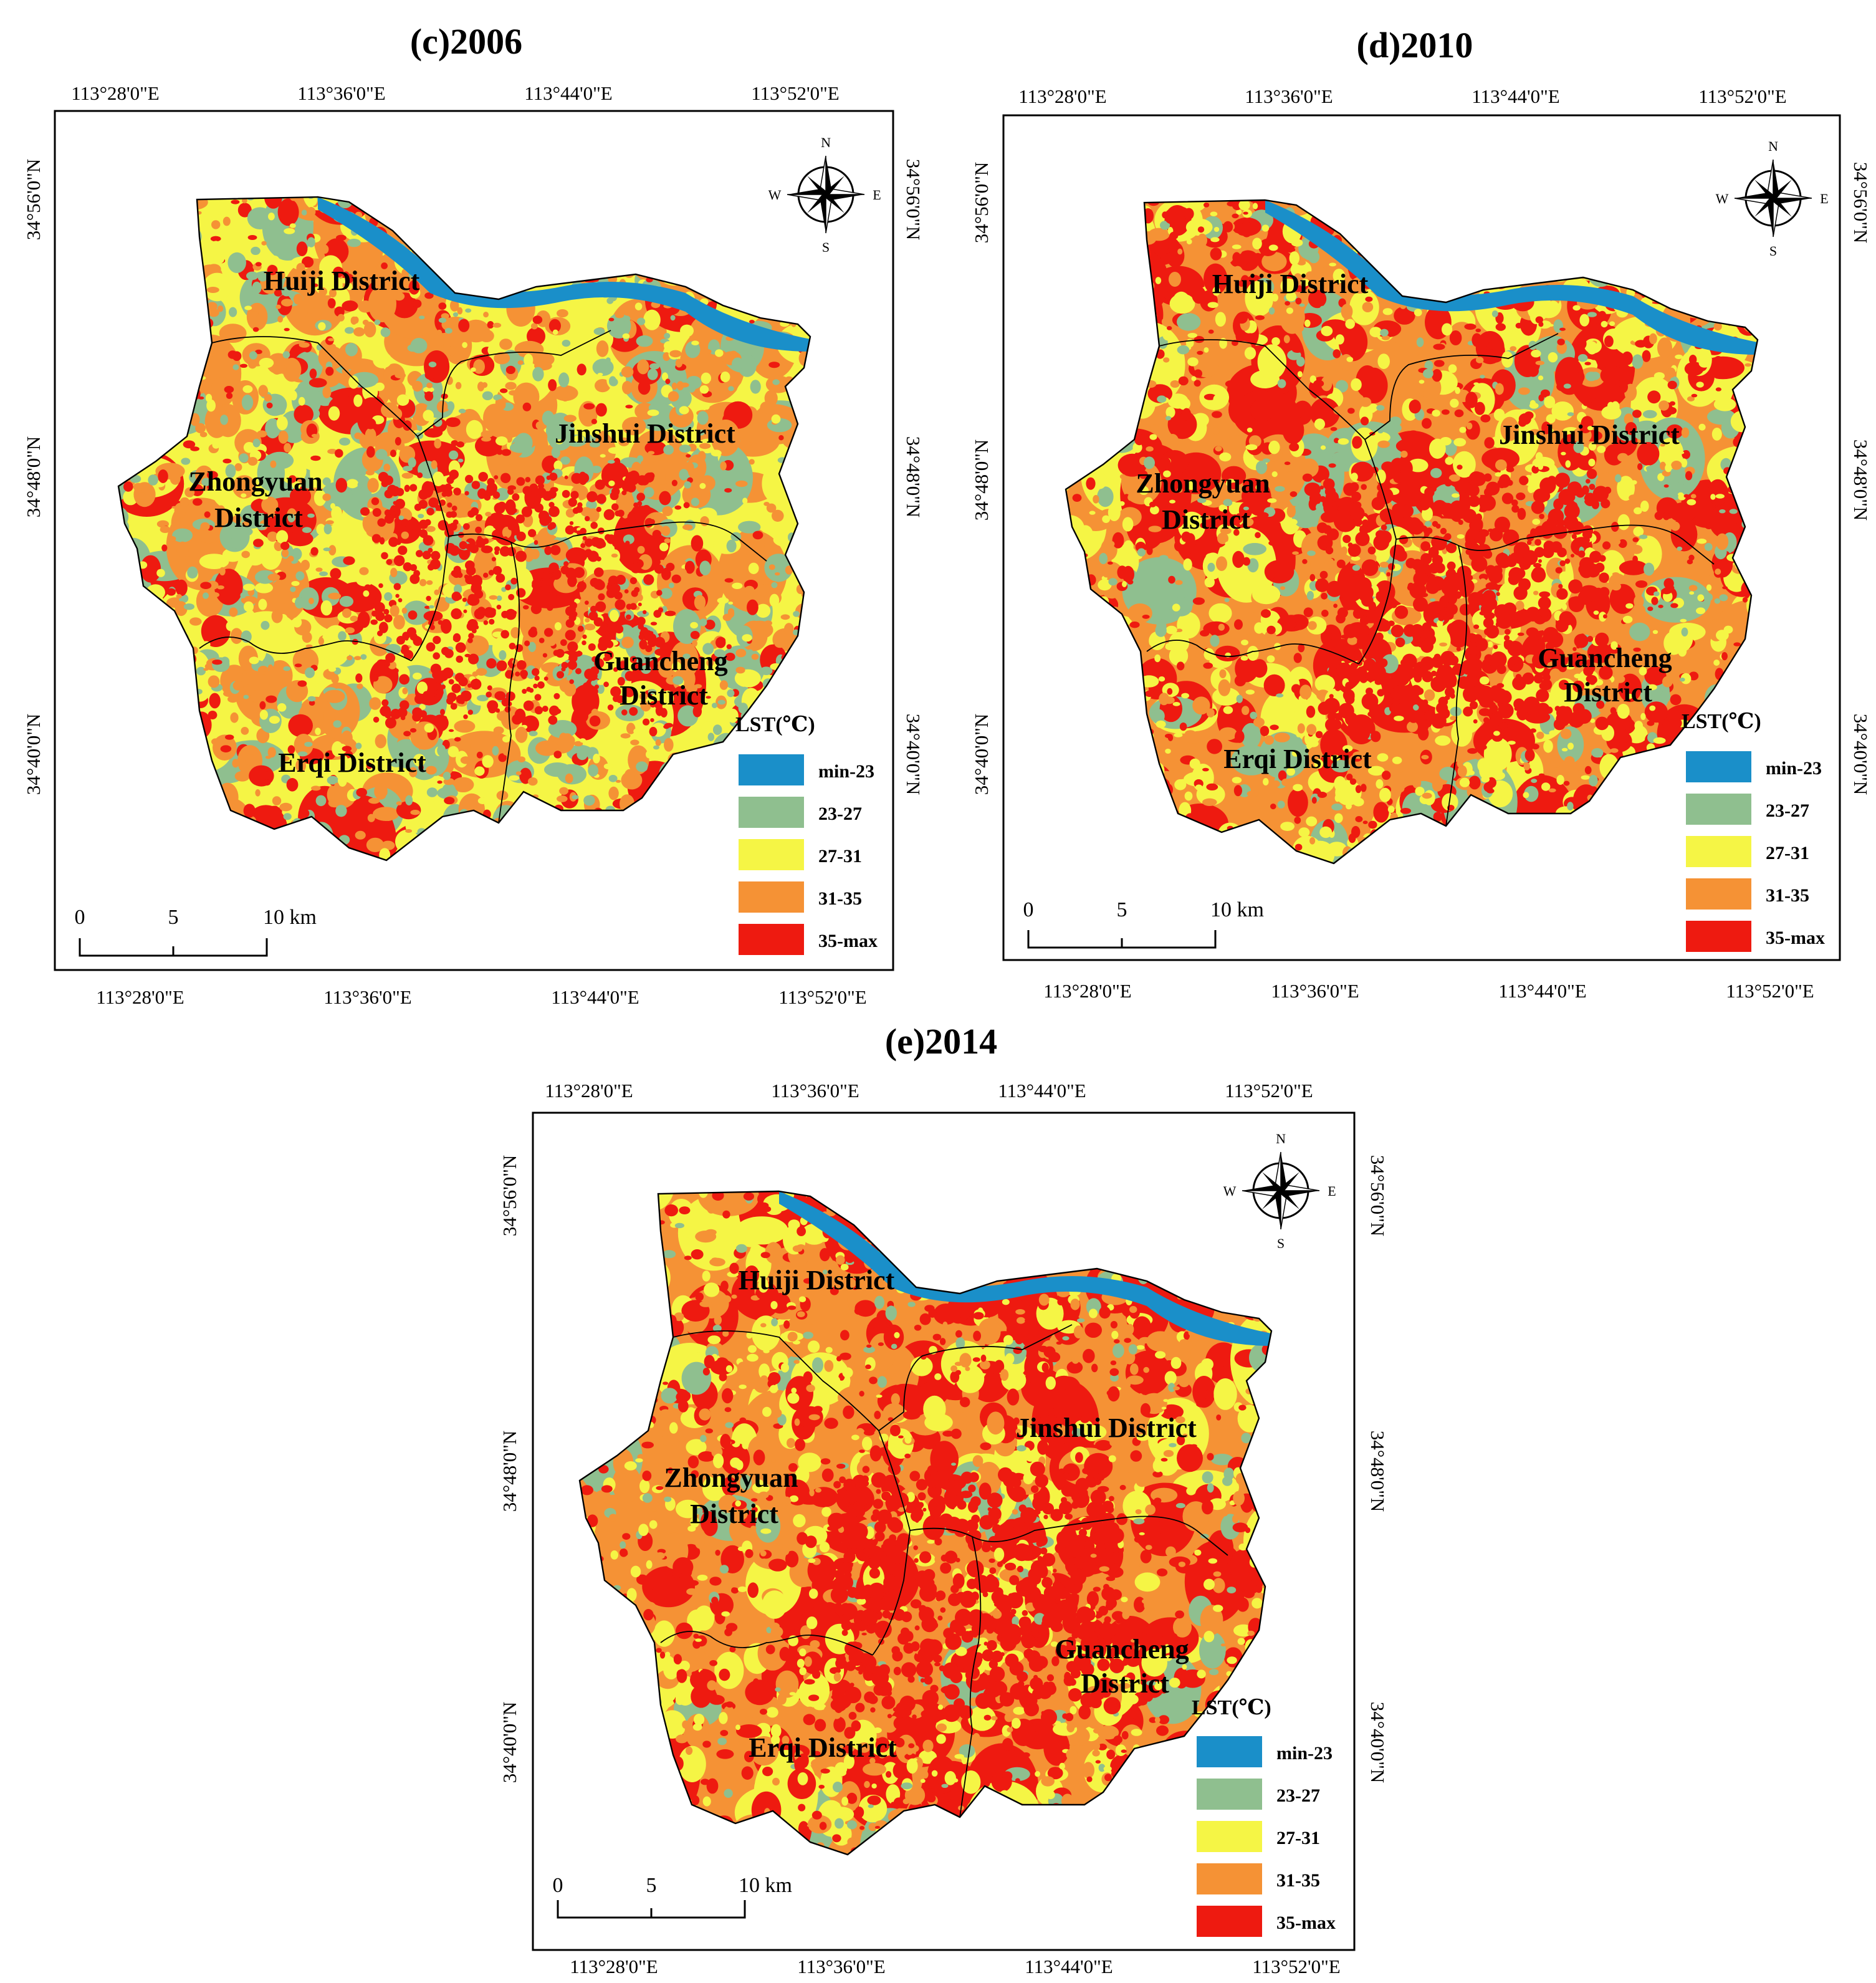 This screenshot has height=1983, width=1876. Describe the element at coordinates (664, 695) in the screenshot. I see `label-guancheng-line2: District` at that location.